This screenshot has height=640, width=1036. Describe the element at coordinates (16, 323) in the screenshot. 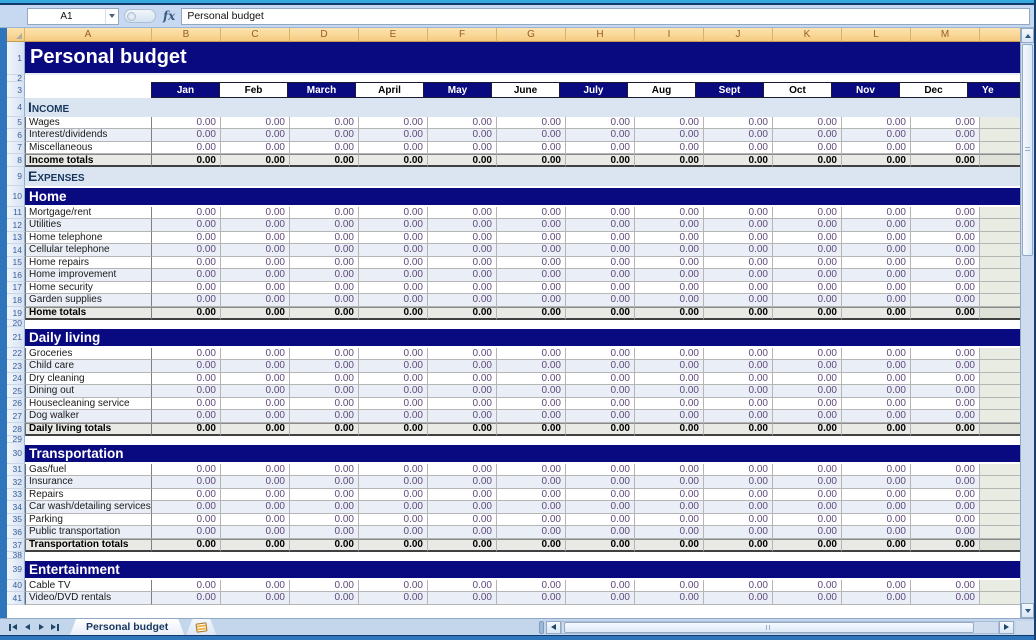

I see `row-number: 20` at that location.